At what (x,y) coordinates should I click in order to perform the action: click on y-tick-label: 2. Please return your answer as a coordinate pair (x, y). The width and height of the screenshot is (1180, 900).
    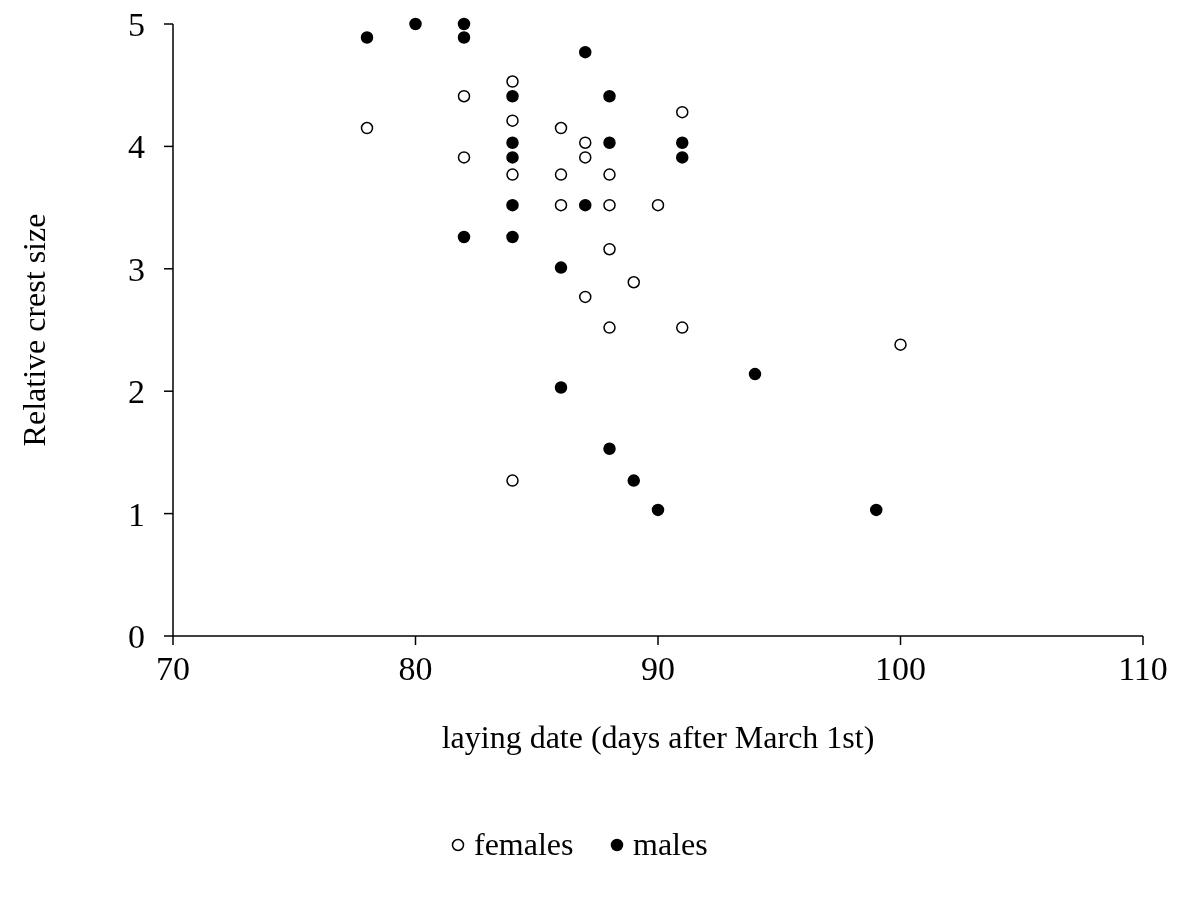
    Looking at the image, I should click on (136, 392).